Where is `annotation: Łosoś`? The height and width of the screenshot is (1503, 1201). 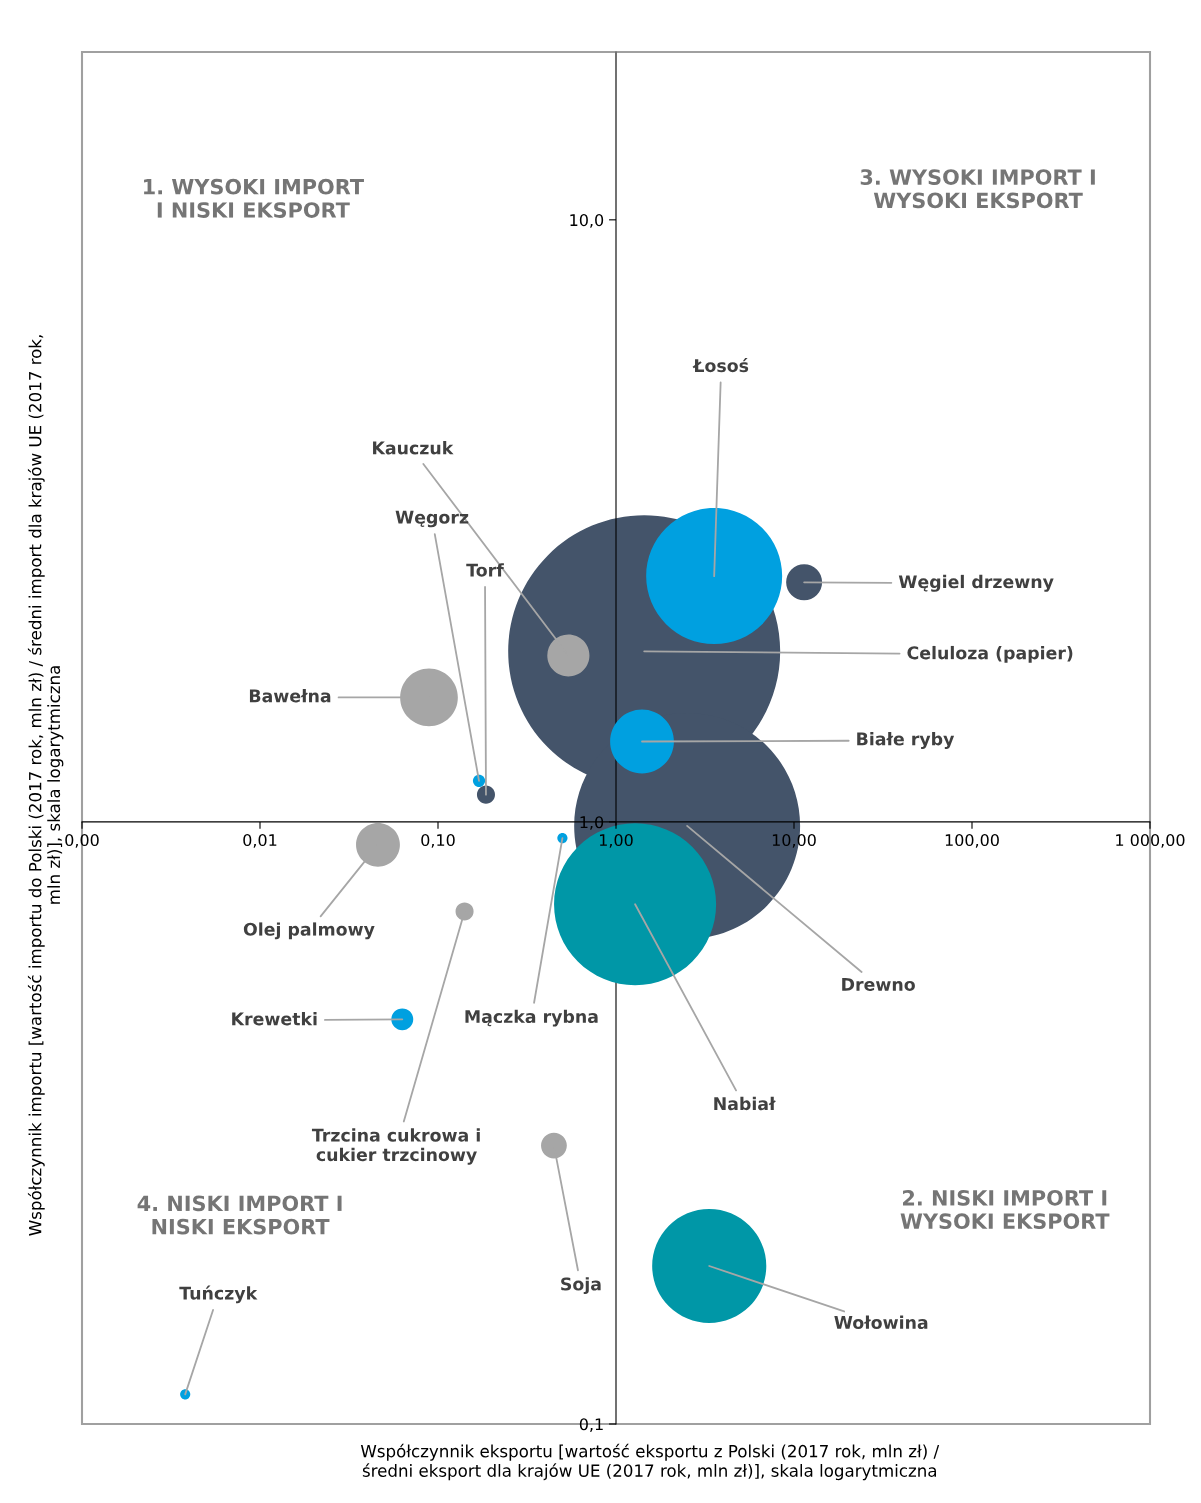
annotation: Łosoś is located at coordinates (720, 365).